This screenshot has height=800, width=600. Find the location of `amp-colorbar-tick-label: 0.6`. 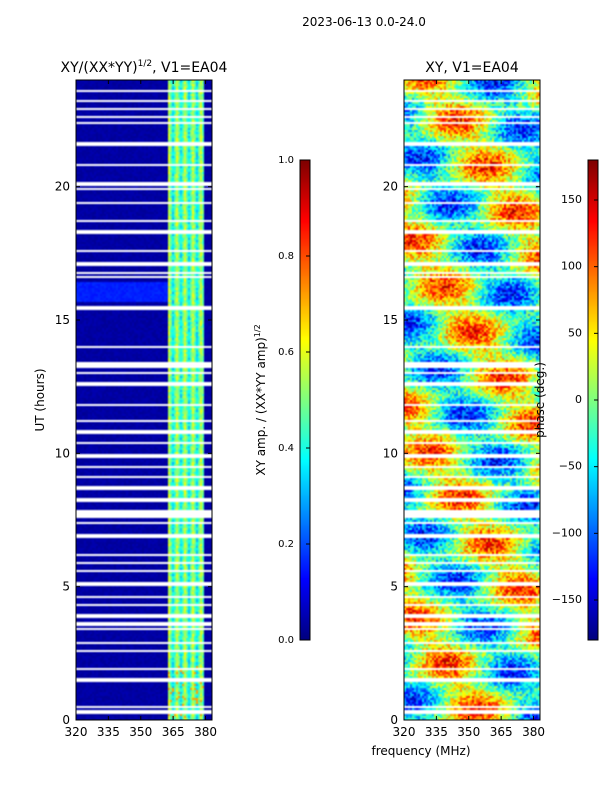

amp-colorbar-tick-label: 0.6 is located at coordinates (286, 352).